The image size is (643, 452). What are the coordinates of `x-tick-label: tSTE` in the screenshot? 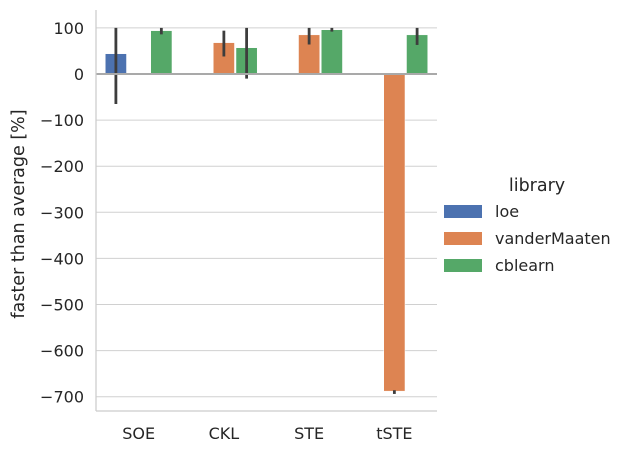 It's located at (394, 433).